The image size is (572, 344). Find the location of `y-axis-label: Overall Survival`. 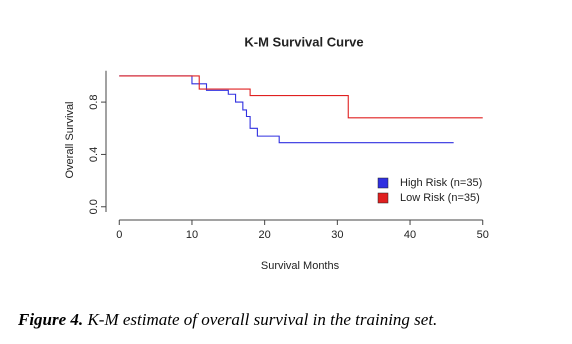

y-axis-label: Overall Survival is located at coordinates (70, 139).